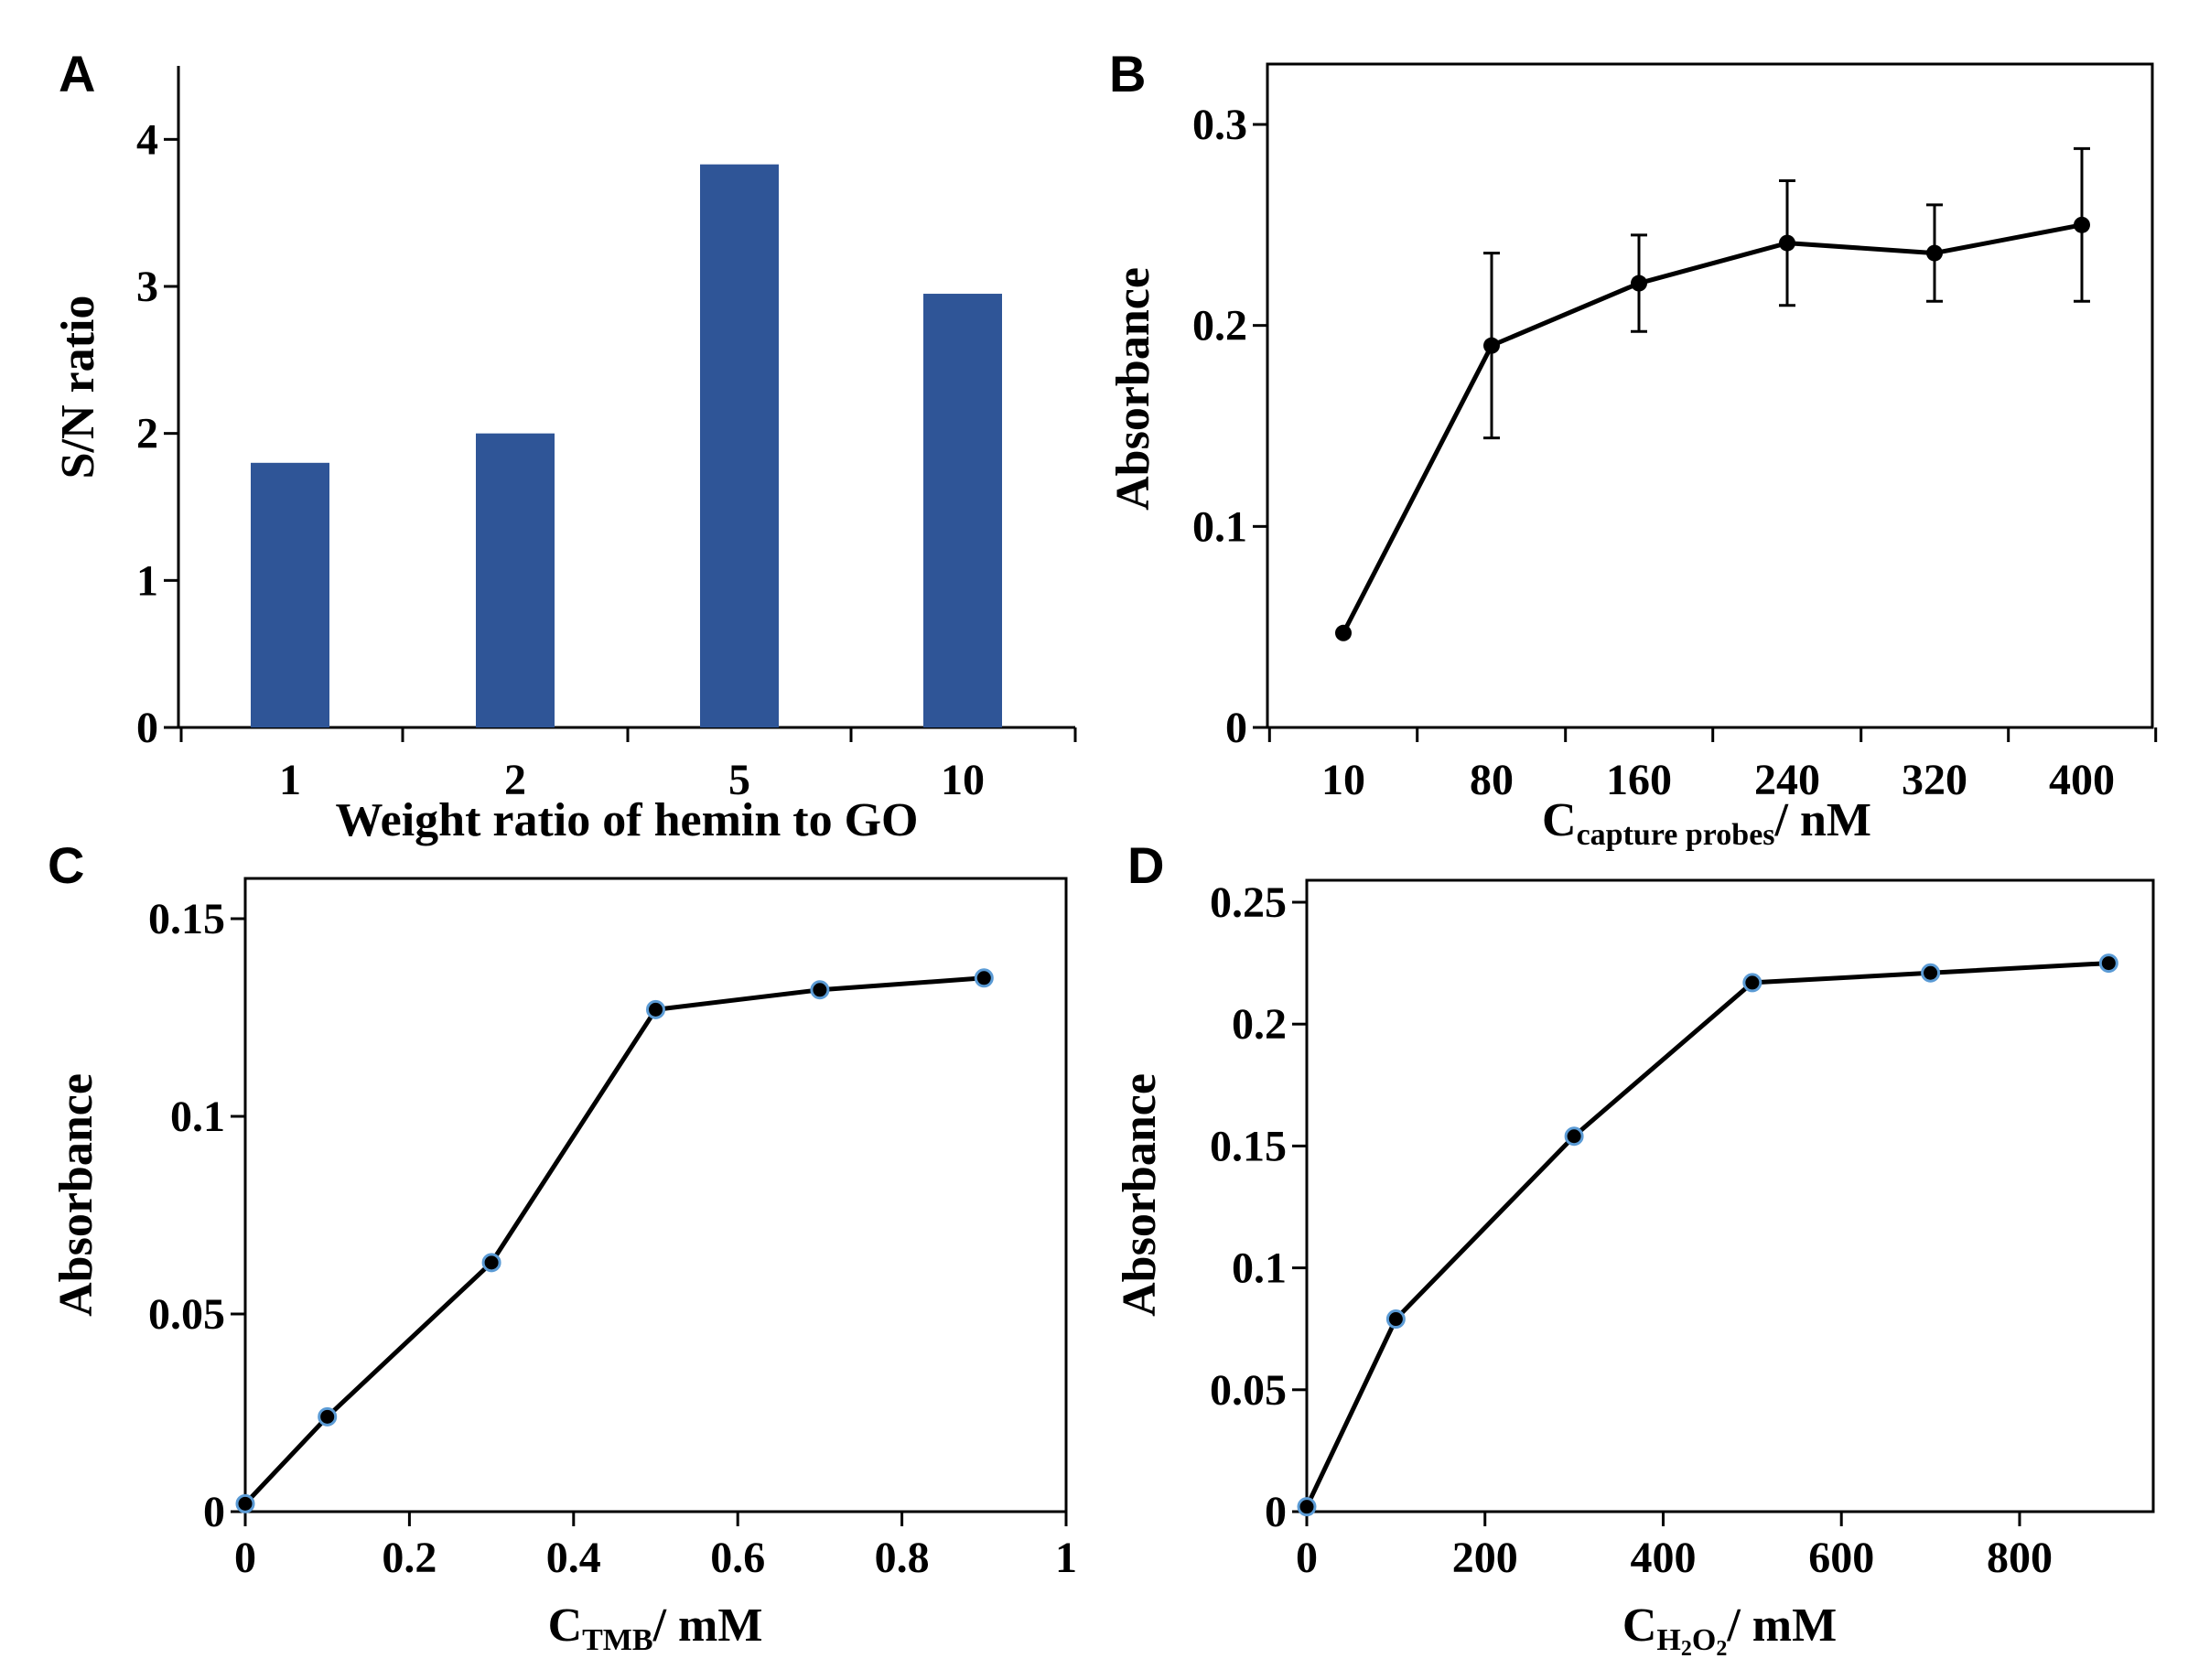 The width and height of the screenshot is (2199, 1680). What do you see at coordinates (1127, 73) in the screenshot?
I see `panel-b-letter: B` at bounding box center [1127, 73].